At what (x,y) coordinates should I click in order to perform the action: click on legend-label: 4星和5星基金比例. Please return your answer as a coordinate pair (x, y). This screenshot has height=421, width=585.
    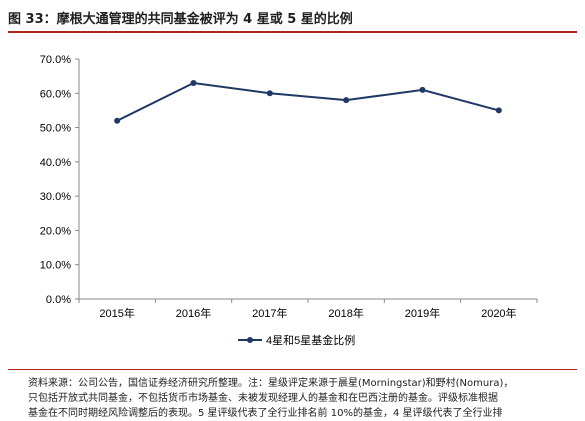
    Looking at the image, I should click on (310, 340).